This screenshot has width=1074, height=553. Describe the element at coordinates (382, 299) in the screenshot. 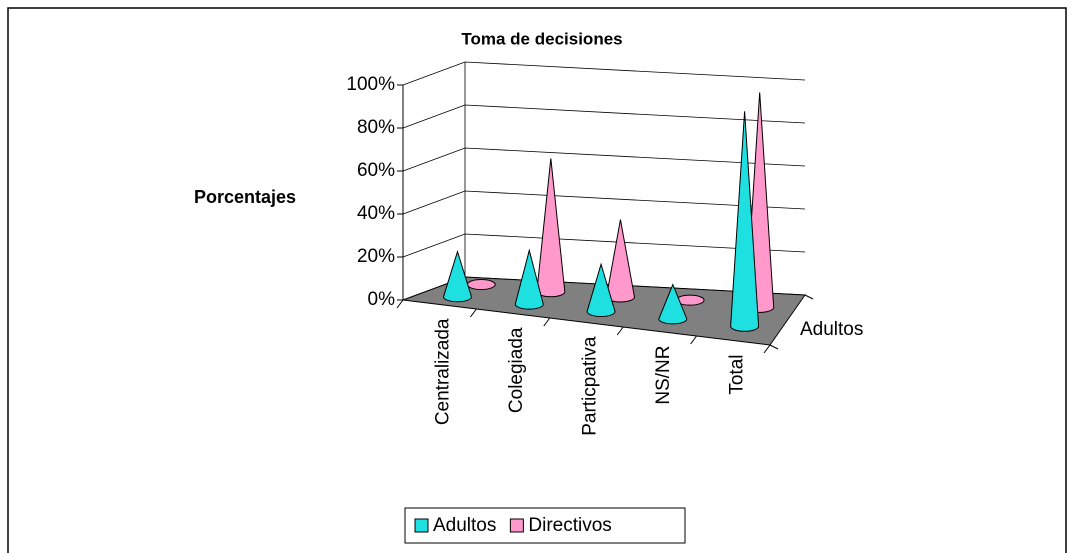

I see `y-tick-label: 0%` at that location.